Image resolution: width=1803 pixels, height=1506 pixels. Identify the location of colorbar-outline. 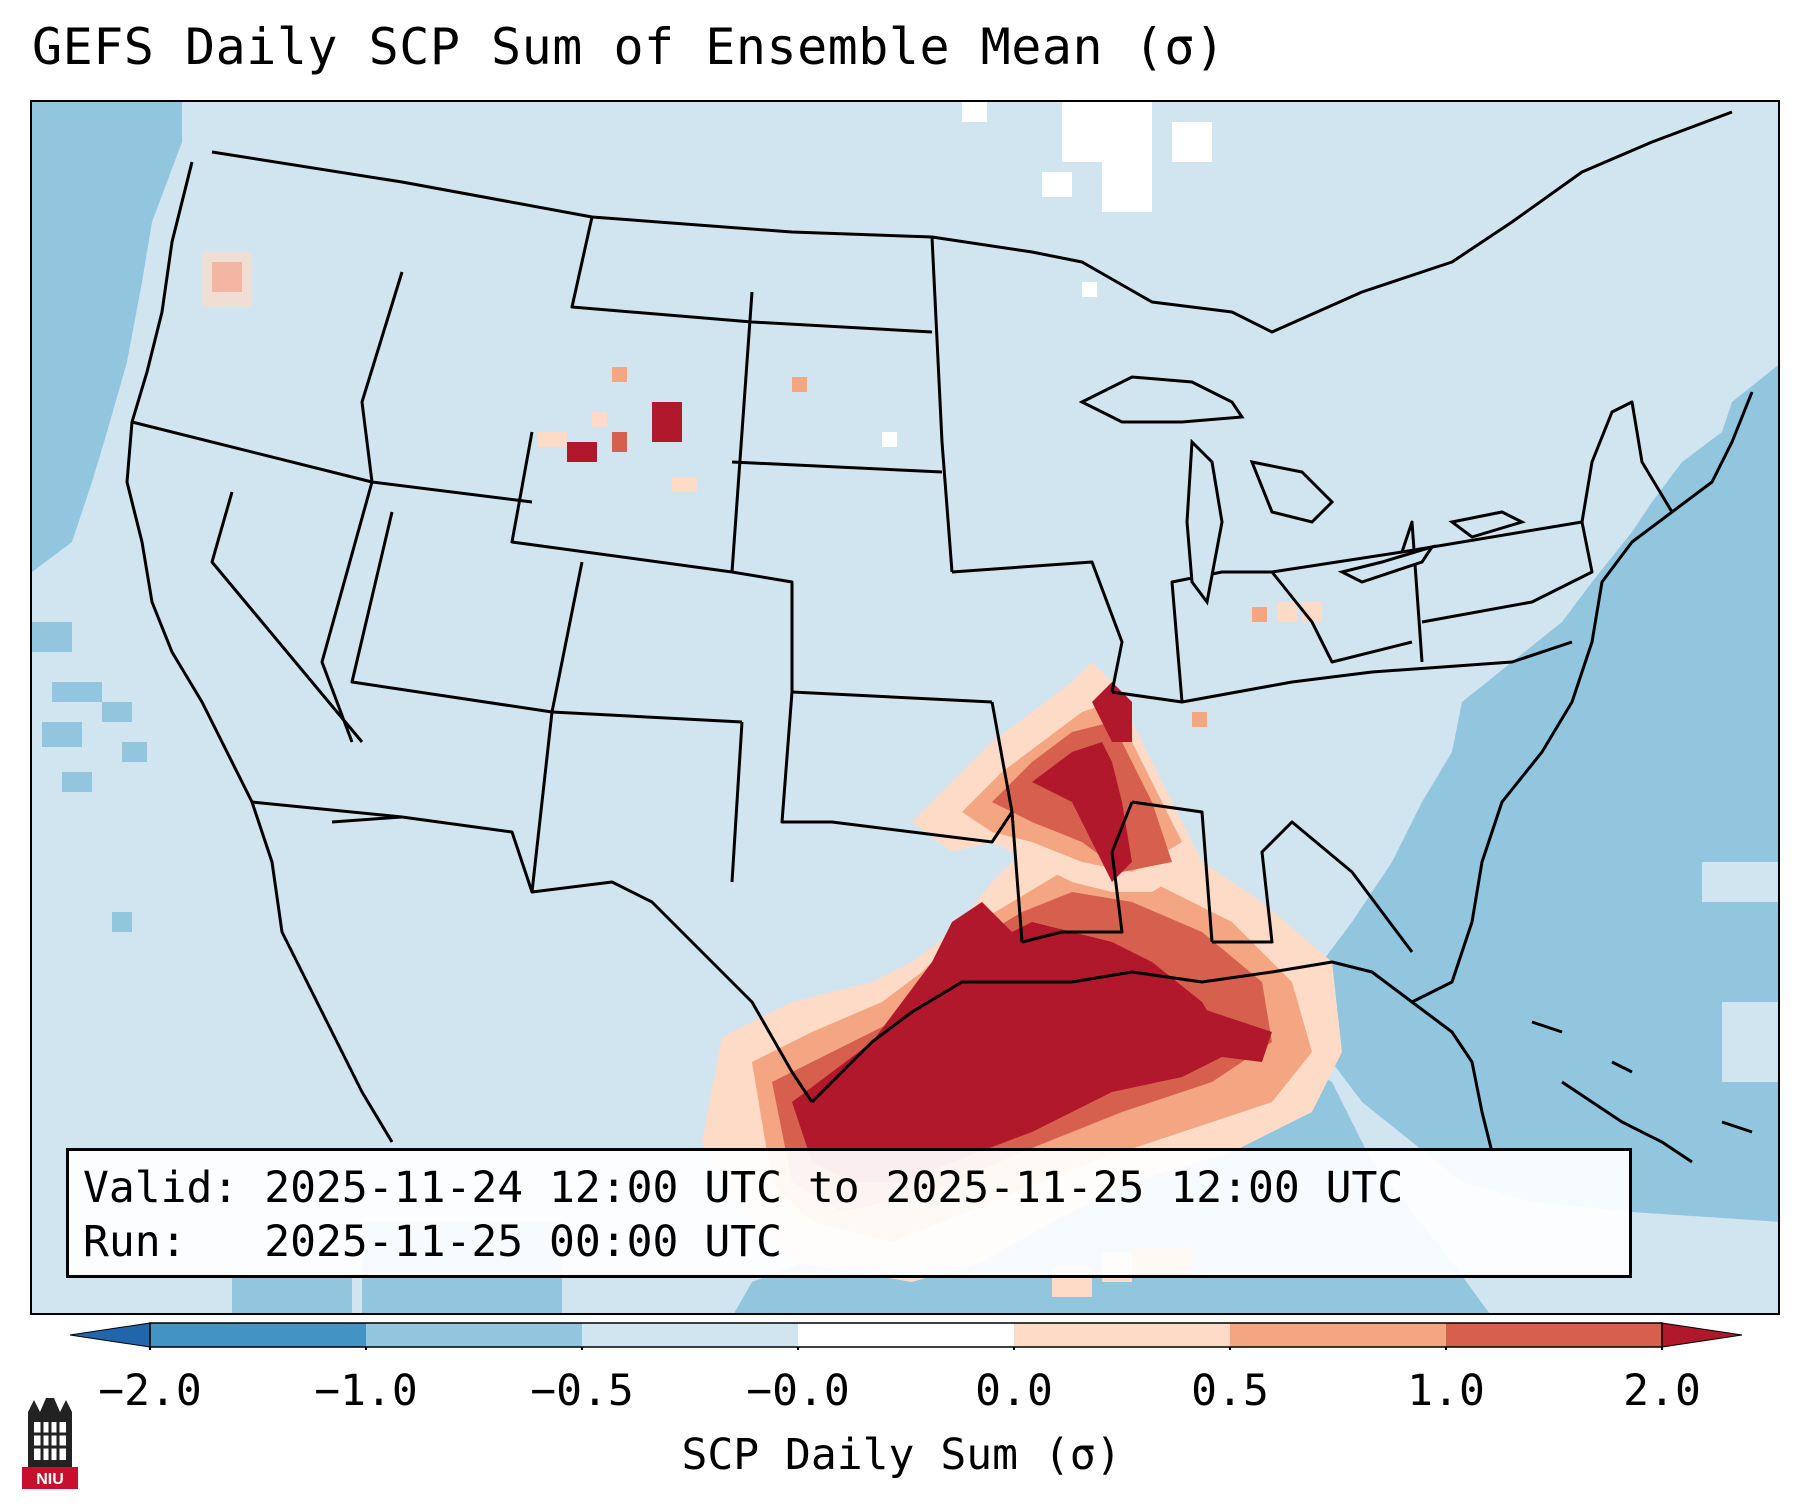
(906, 1335).